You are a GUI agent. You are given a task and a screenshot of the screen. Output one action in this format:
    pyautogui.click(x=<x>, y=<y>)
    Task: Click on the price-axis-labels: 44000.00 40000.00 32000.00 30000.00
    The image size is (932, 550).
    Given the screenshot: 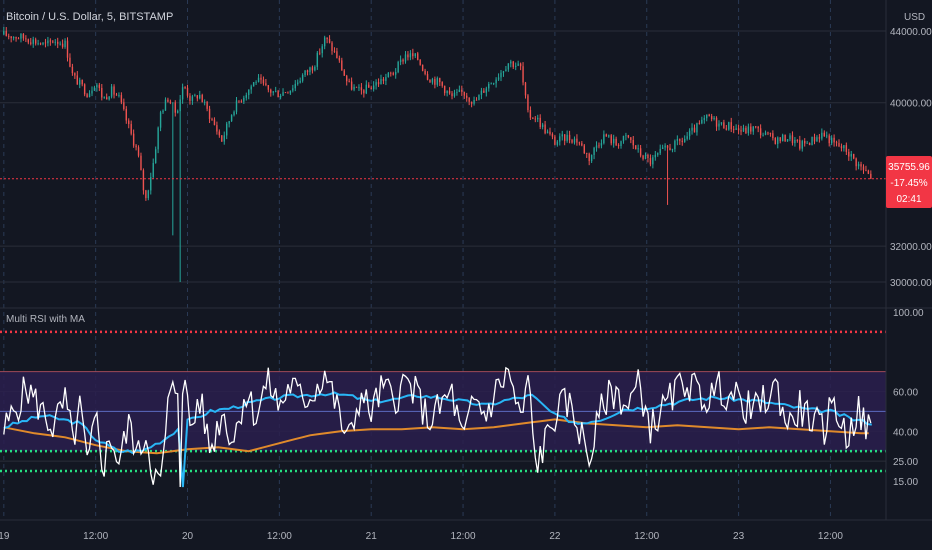 What is the action you would take?
    pyautogui.click(x=911, y=158)
    